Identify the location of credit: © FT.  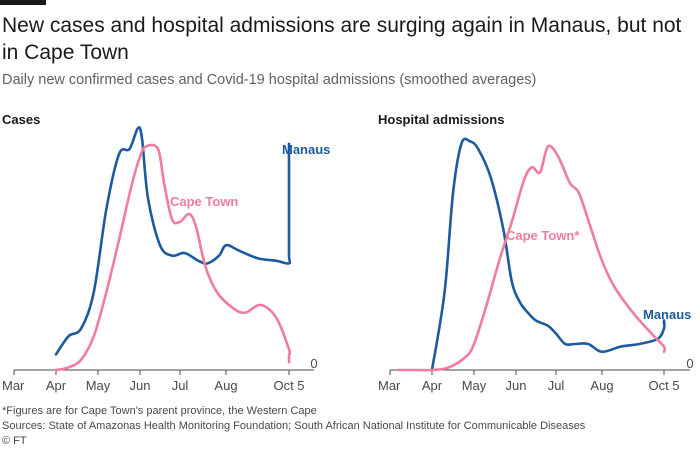
(14, 441).